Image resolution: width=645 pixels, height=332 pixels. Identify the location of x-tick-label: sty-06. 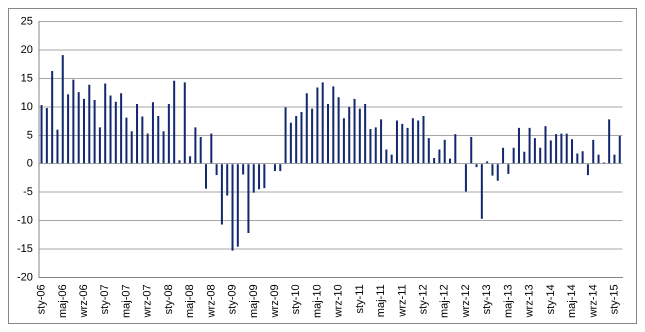
(42, 299).